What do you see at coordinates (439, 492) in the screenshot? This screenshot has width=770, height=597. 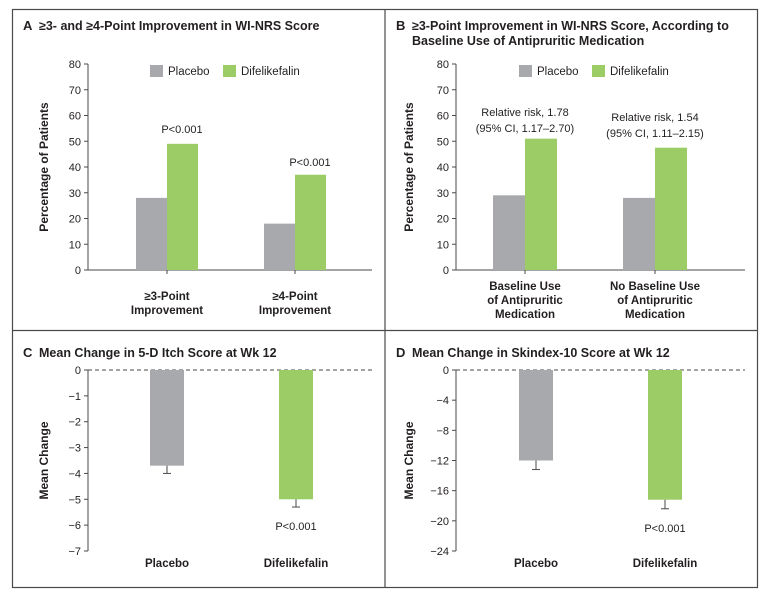 I see `y-tick-label: −16` at bounding box center [439, 492].